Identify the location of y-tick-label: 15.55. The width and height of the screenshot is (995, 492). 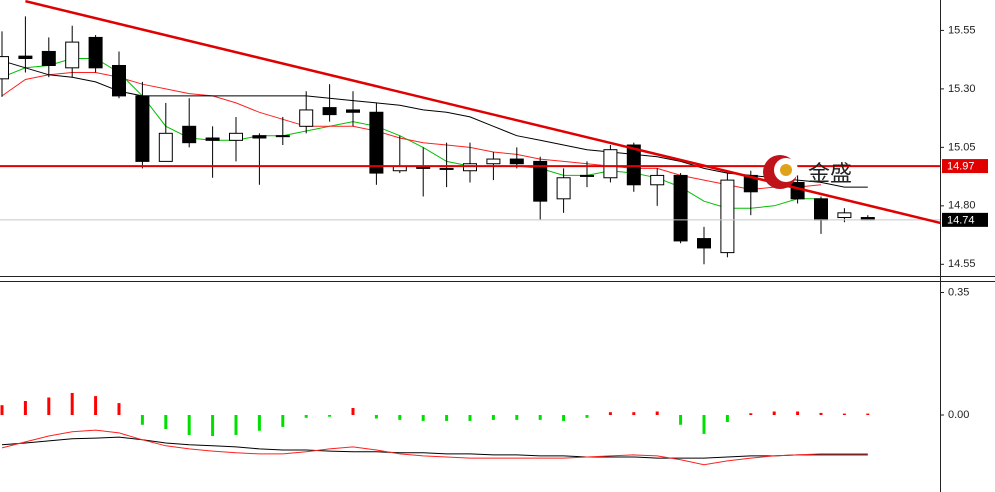
(962, 30).